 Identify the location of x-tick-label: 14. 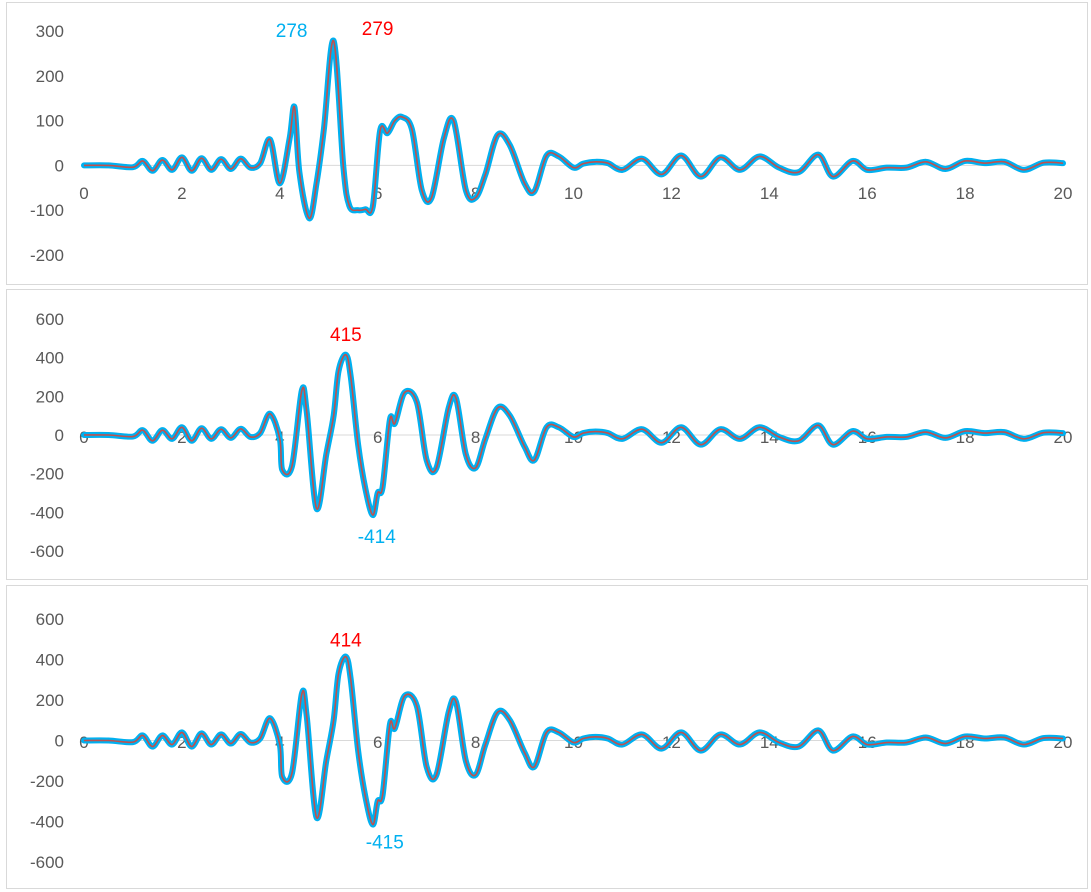
(769, 193).